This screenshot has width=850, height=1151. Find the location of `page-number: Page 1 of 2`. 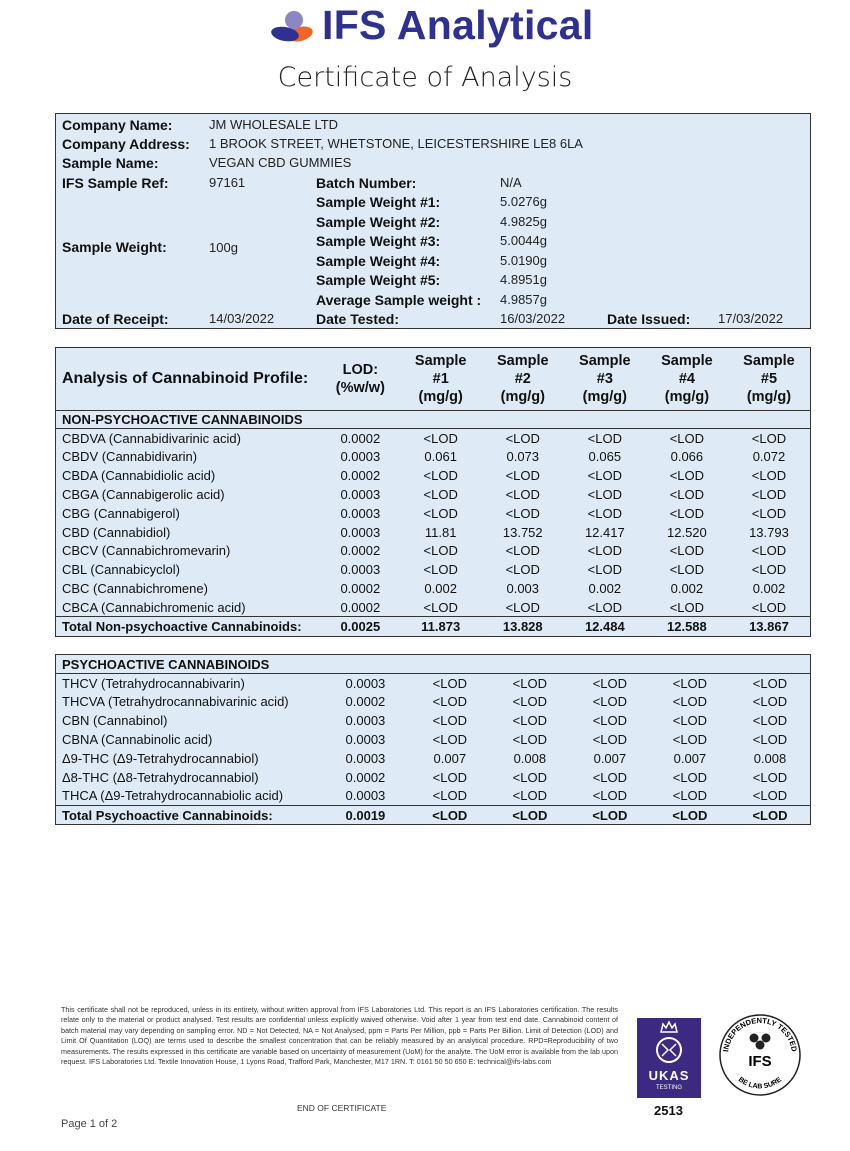

page-number: Page 1 of 2 is located at coordinates (89, 1124).